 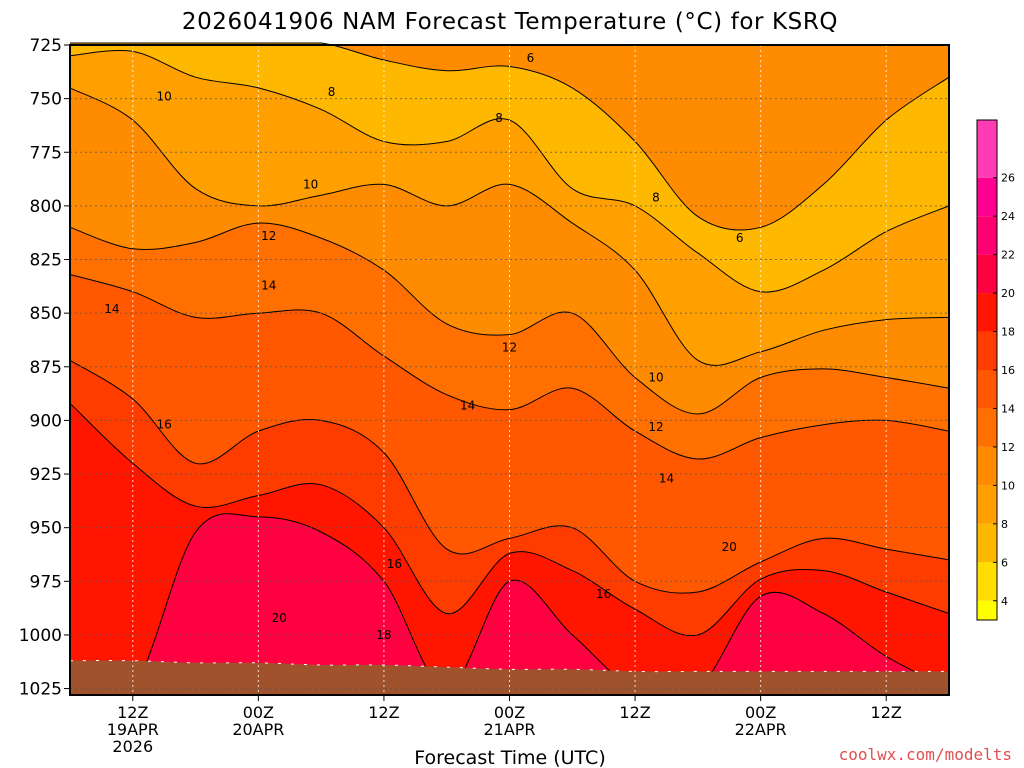 I want to click on colorbar: 4 6 8 10 12 14 16 18 20 22 24 26, so click(x=995, y=370).